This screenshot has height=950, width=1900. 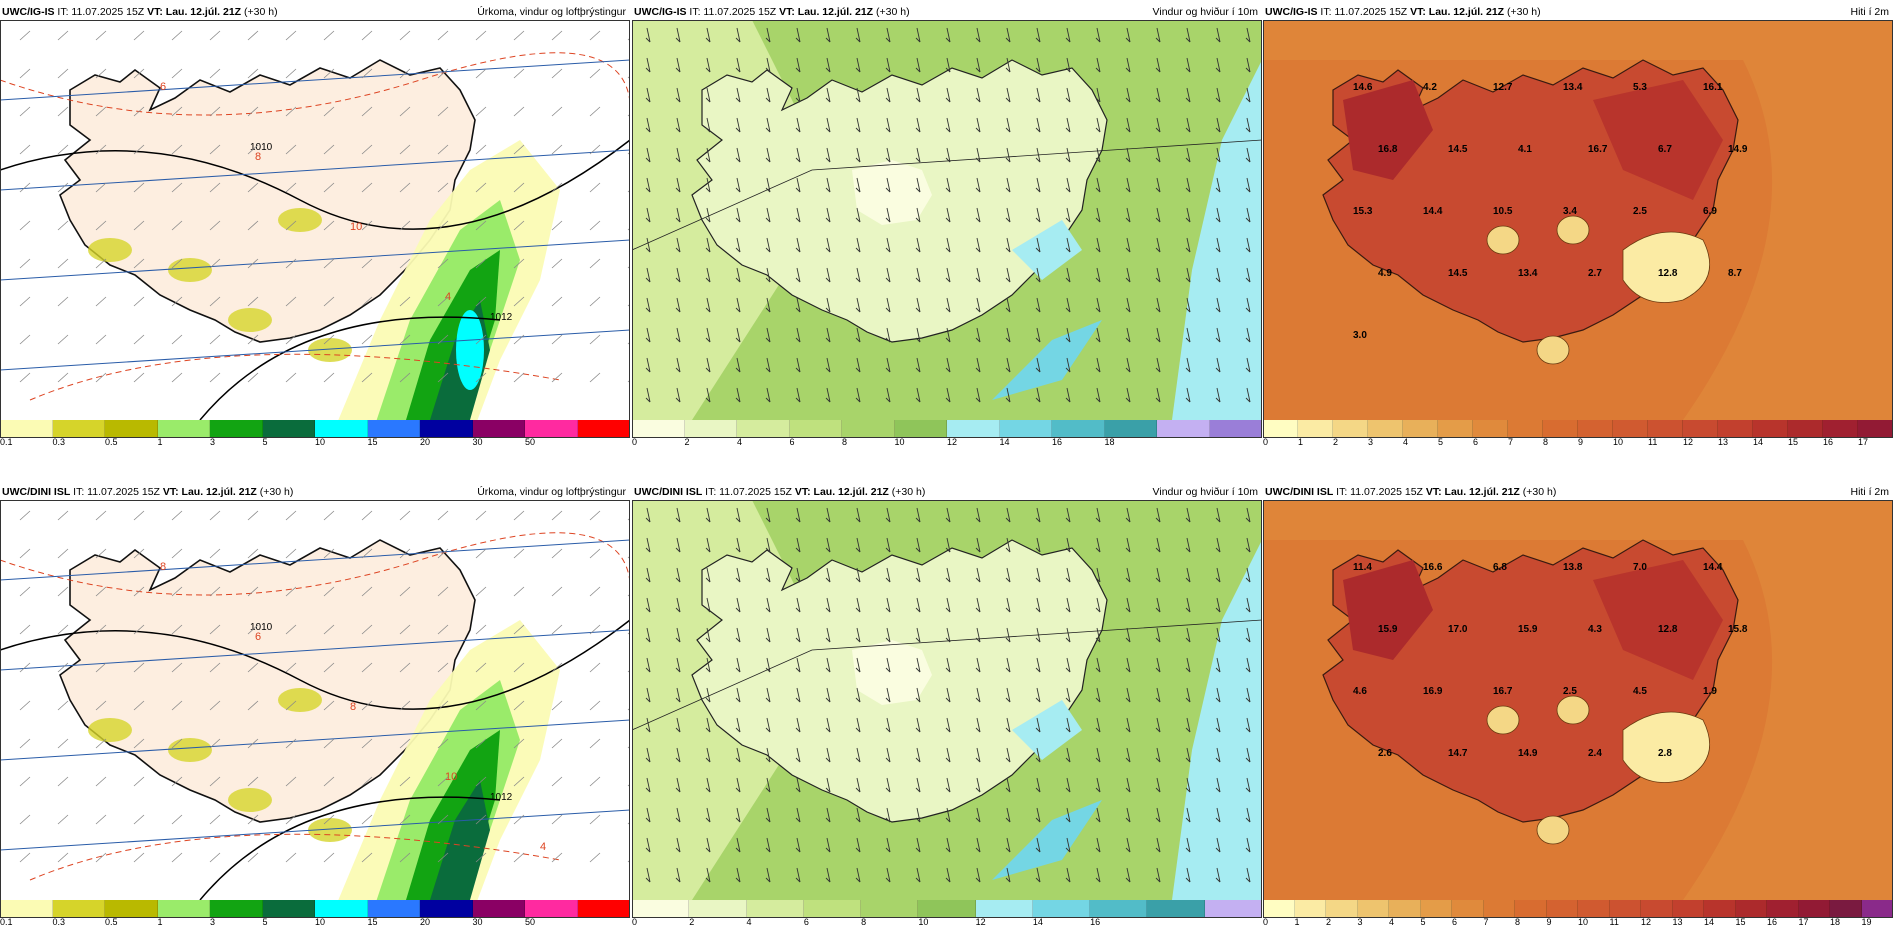 What do you see at coordinates (1385, 273) in the screenshot?
I see `temperature-label: 4.9` at bounding box center [1385, 273].